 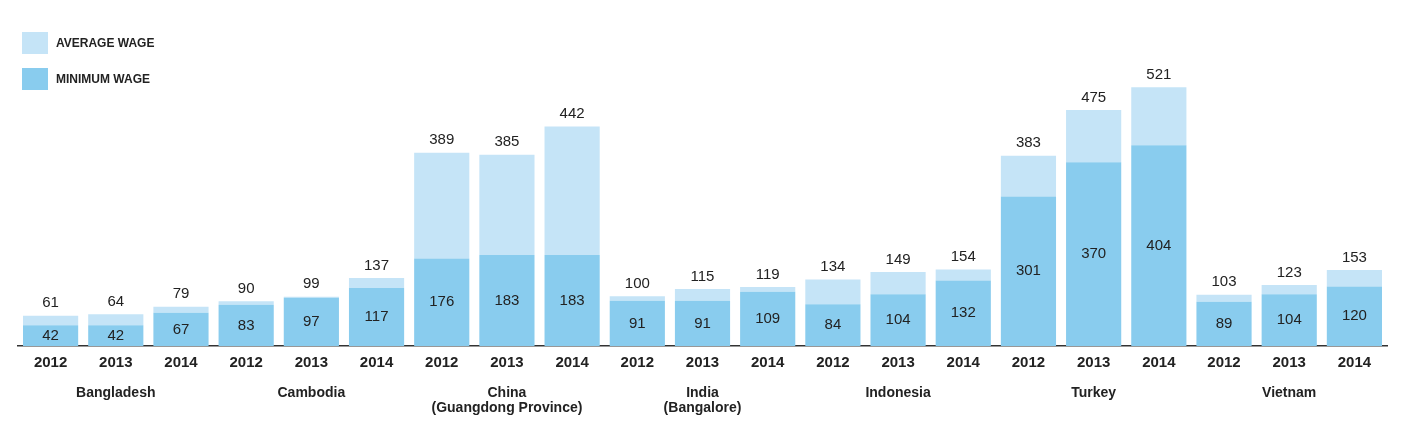 I want to click on data-label: 370, so click(x=1094, y=253).